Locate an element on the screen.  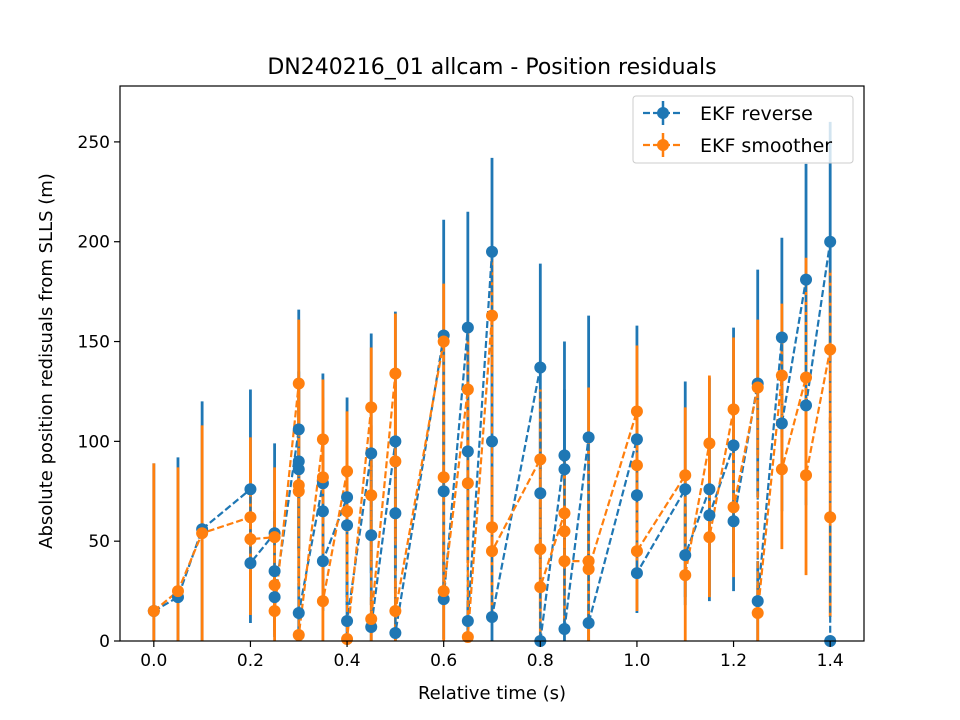
legend-swatch-marker-ekf-reverse is located at coordinates (663, 113).